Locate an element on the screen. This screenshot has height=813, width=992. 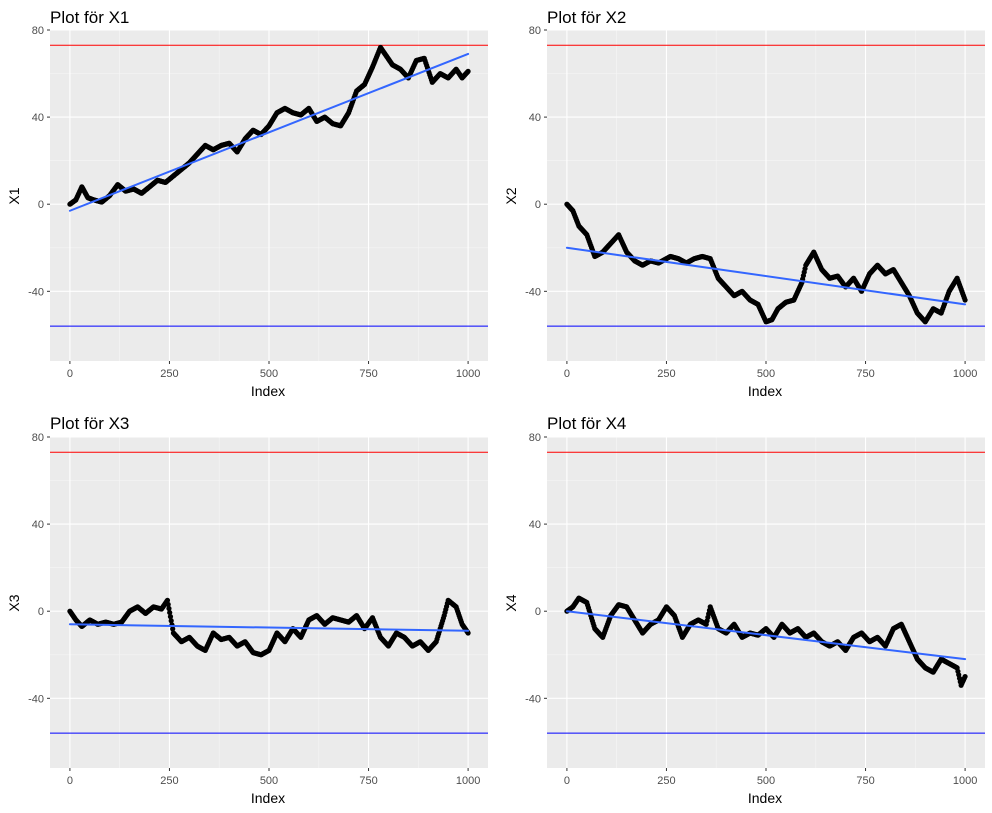
panel-title: Plot för X1 is located at coordinates (89, 17).